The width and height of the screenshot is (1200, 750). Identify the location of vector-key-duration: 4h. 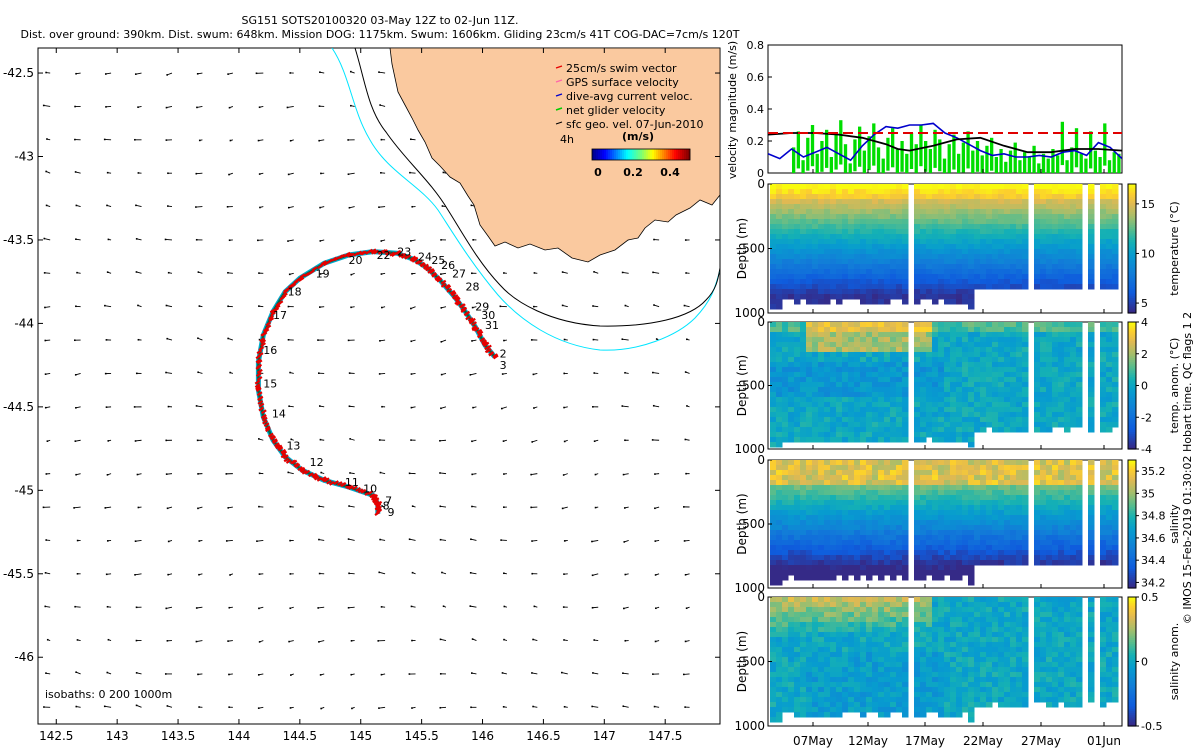
(567, 139).